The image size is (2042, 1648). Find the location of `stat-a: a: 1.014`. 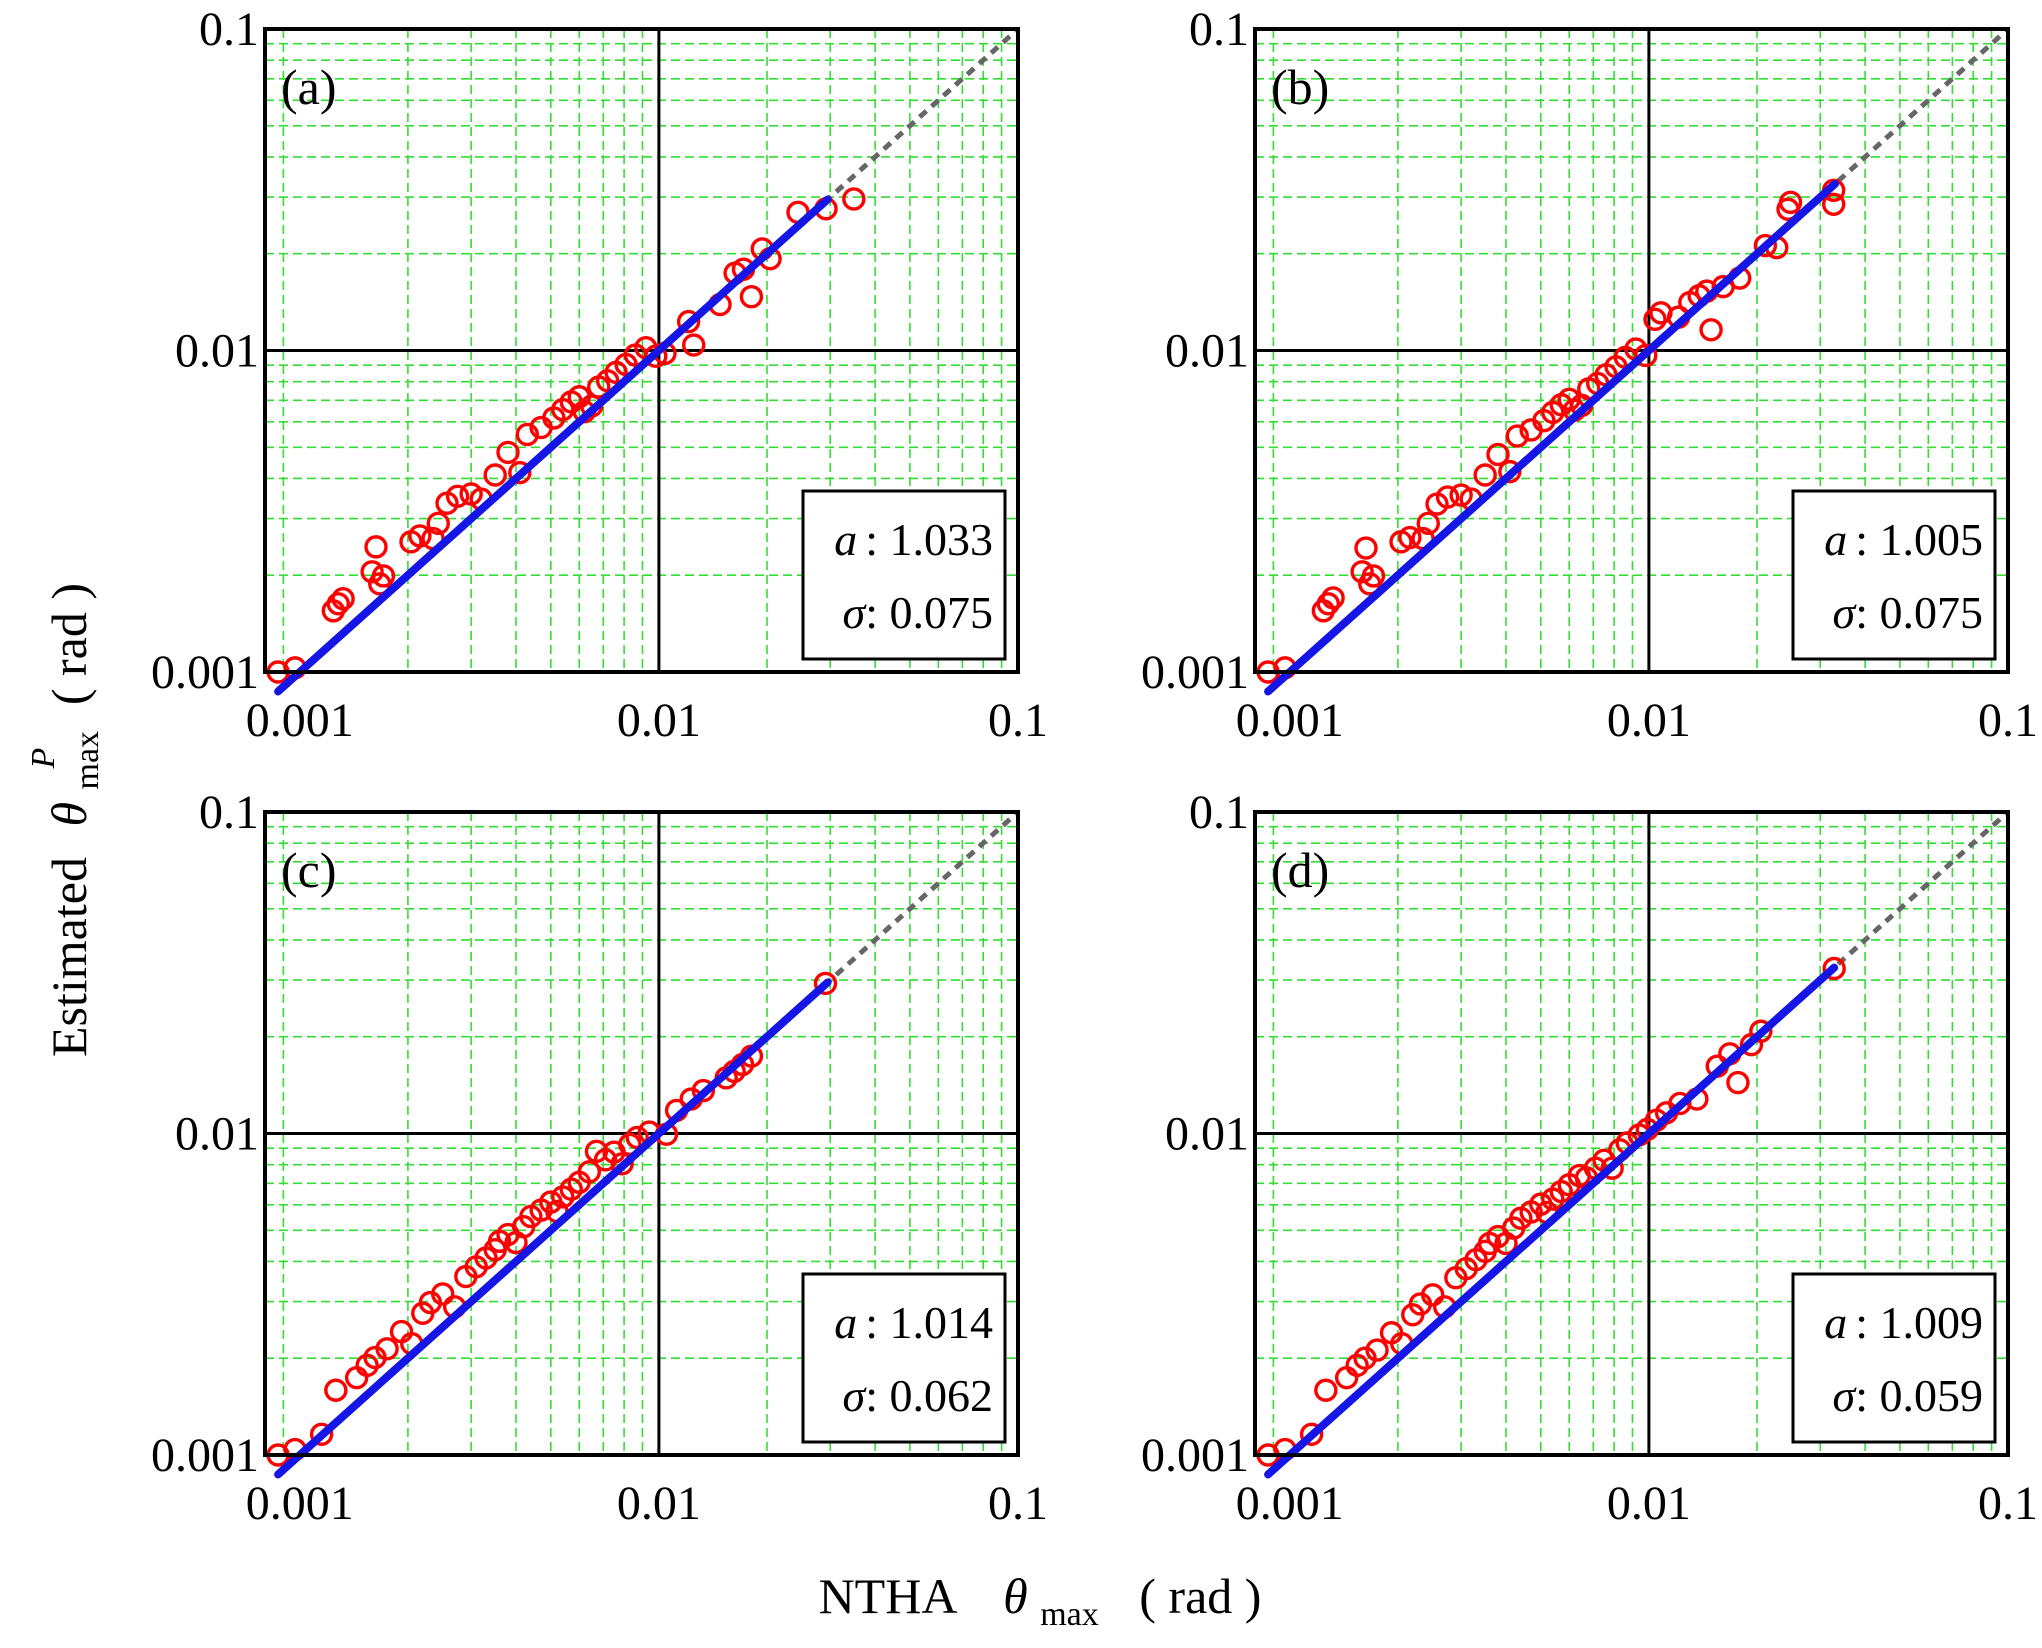

stat-a: a: 1.014 is located at coordinates (913, 1322).